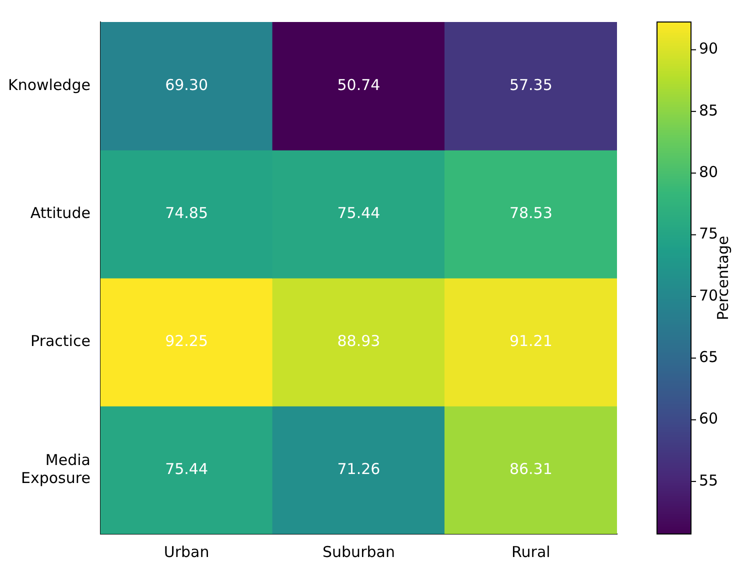  Describe the element at coordinates (531, 551) in the screenshot. I see `x-tick-label: Rural` at that location.